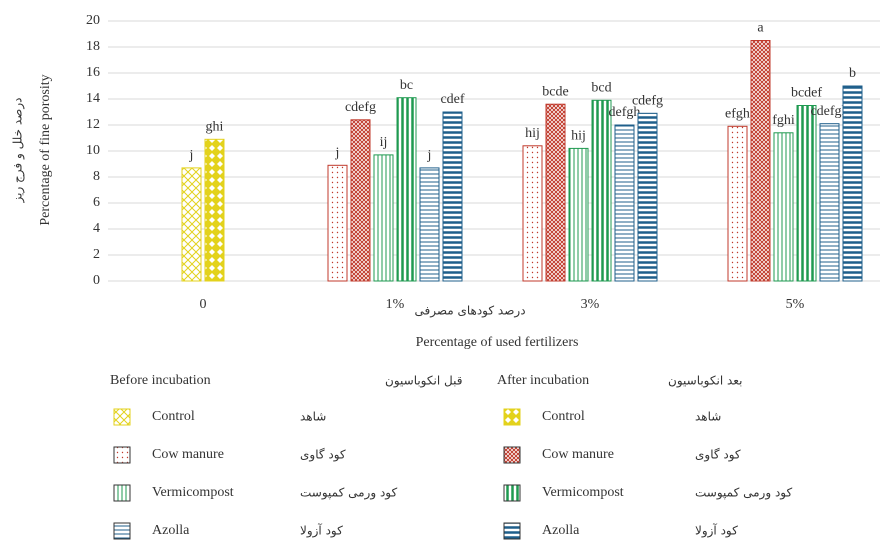  Describe the element at coordinates (469, 311) in the screenshot. I see `x-axis-label-fa: درصد کودهای مصرفی` at that location.